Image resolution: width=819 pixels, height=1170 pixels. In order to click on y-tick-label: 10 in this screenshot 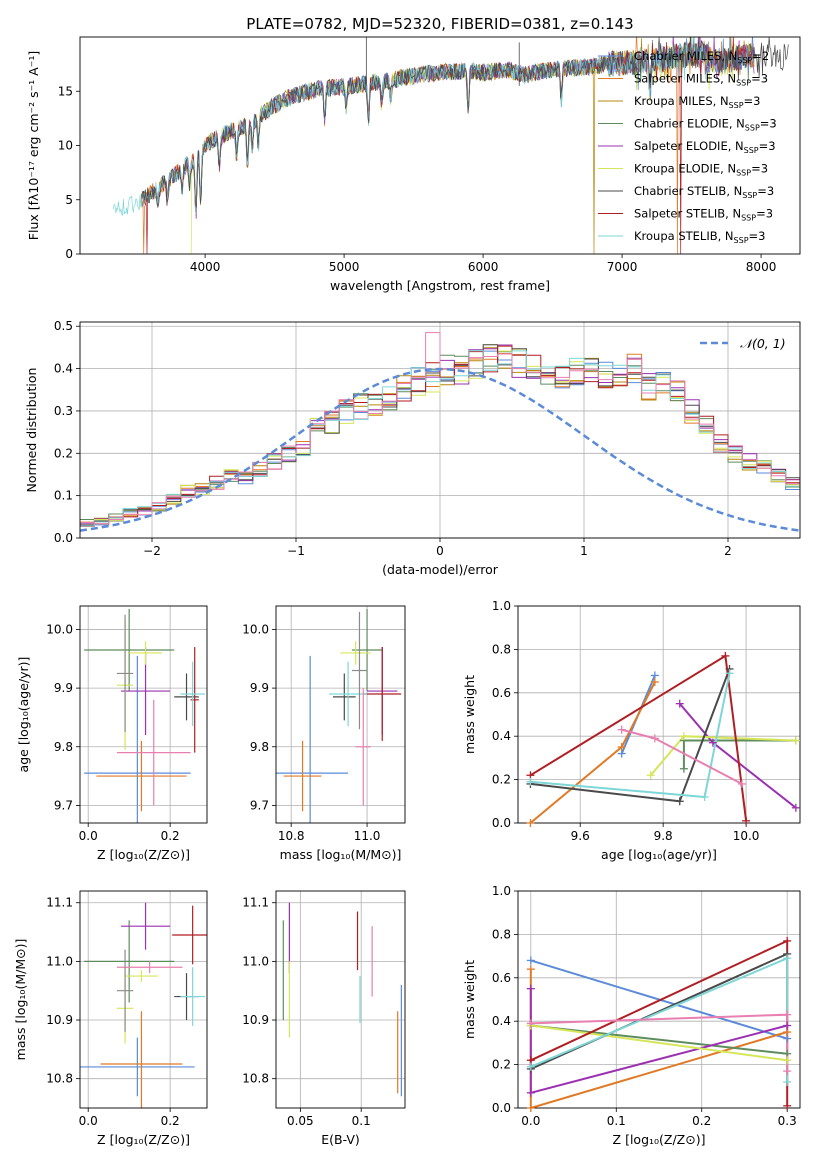, I will do `click(65, 146)`.